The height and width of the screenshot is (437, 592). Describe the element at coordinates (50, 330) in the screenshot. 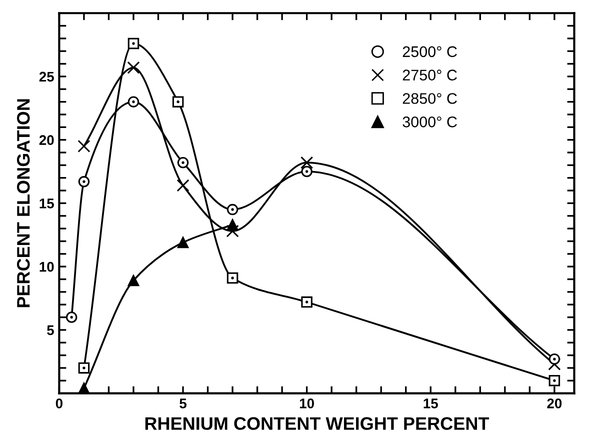

I see `y-tick-label: 5` at that location.